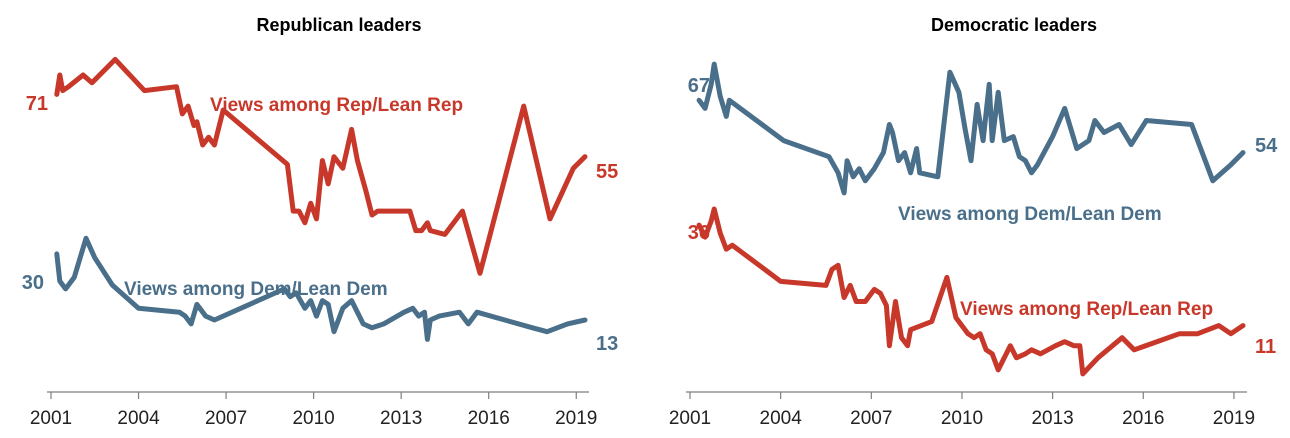  What do you see at coordinates (1266, 146) in the screenshot?
I see `end-value-label: 54` at bounding box center [1266, 146].